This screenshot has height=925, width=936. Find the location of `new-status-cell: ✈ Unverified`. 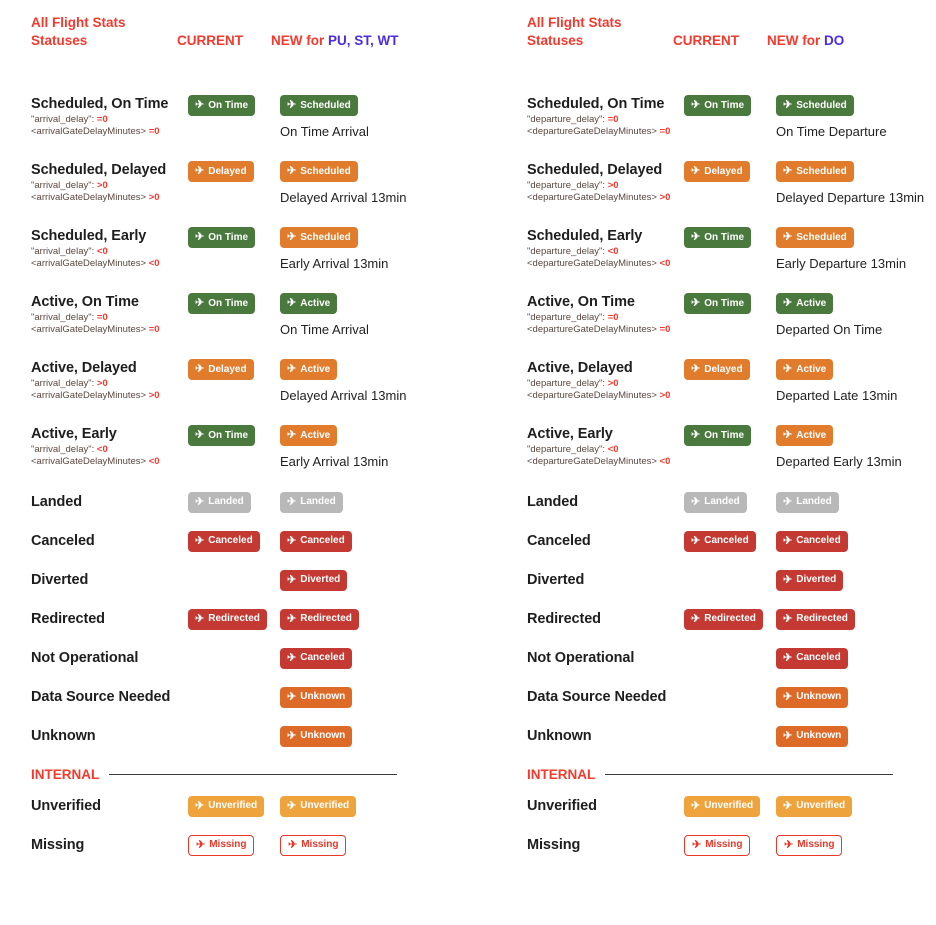

new-status-cell: ✈ Unverified is located at coordinates (358, 806).